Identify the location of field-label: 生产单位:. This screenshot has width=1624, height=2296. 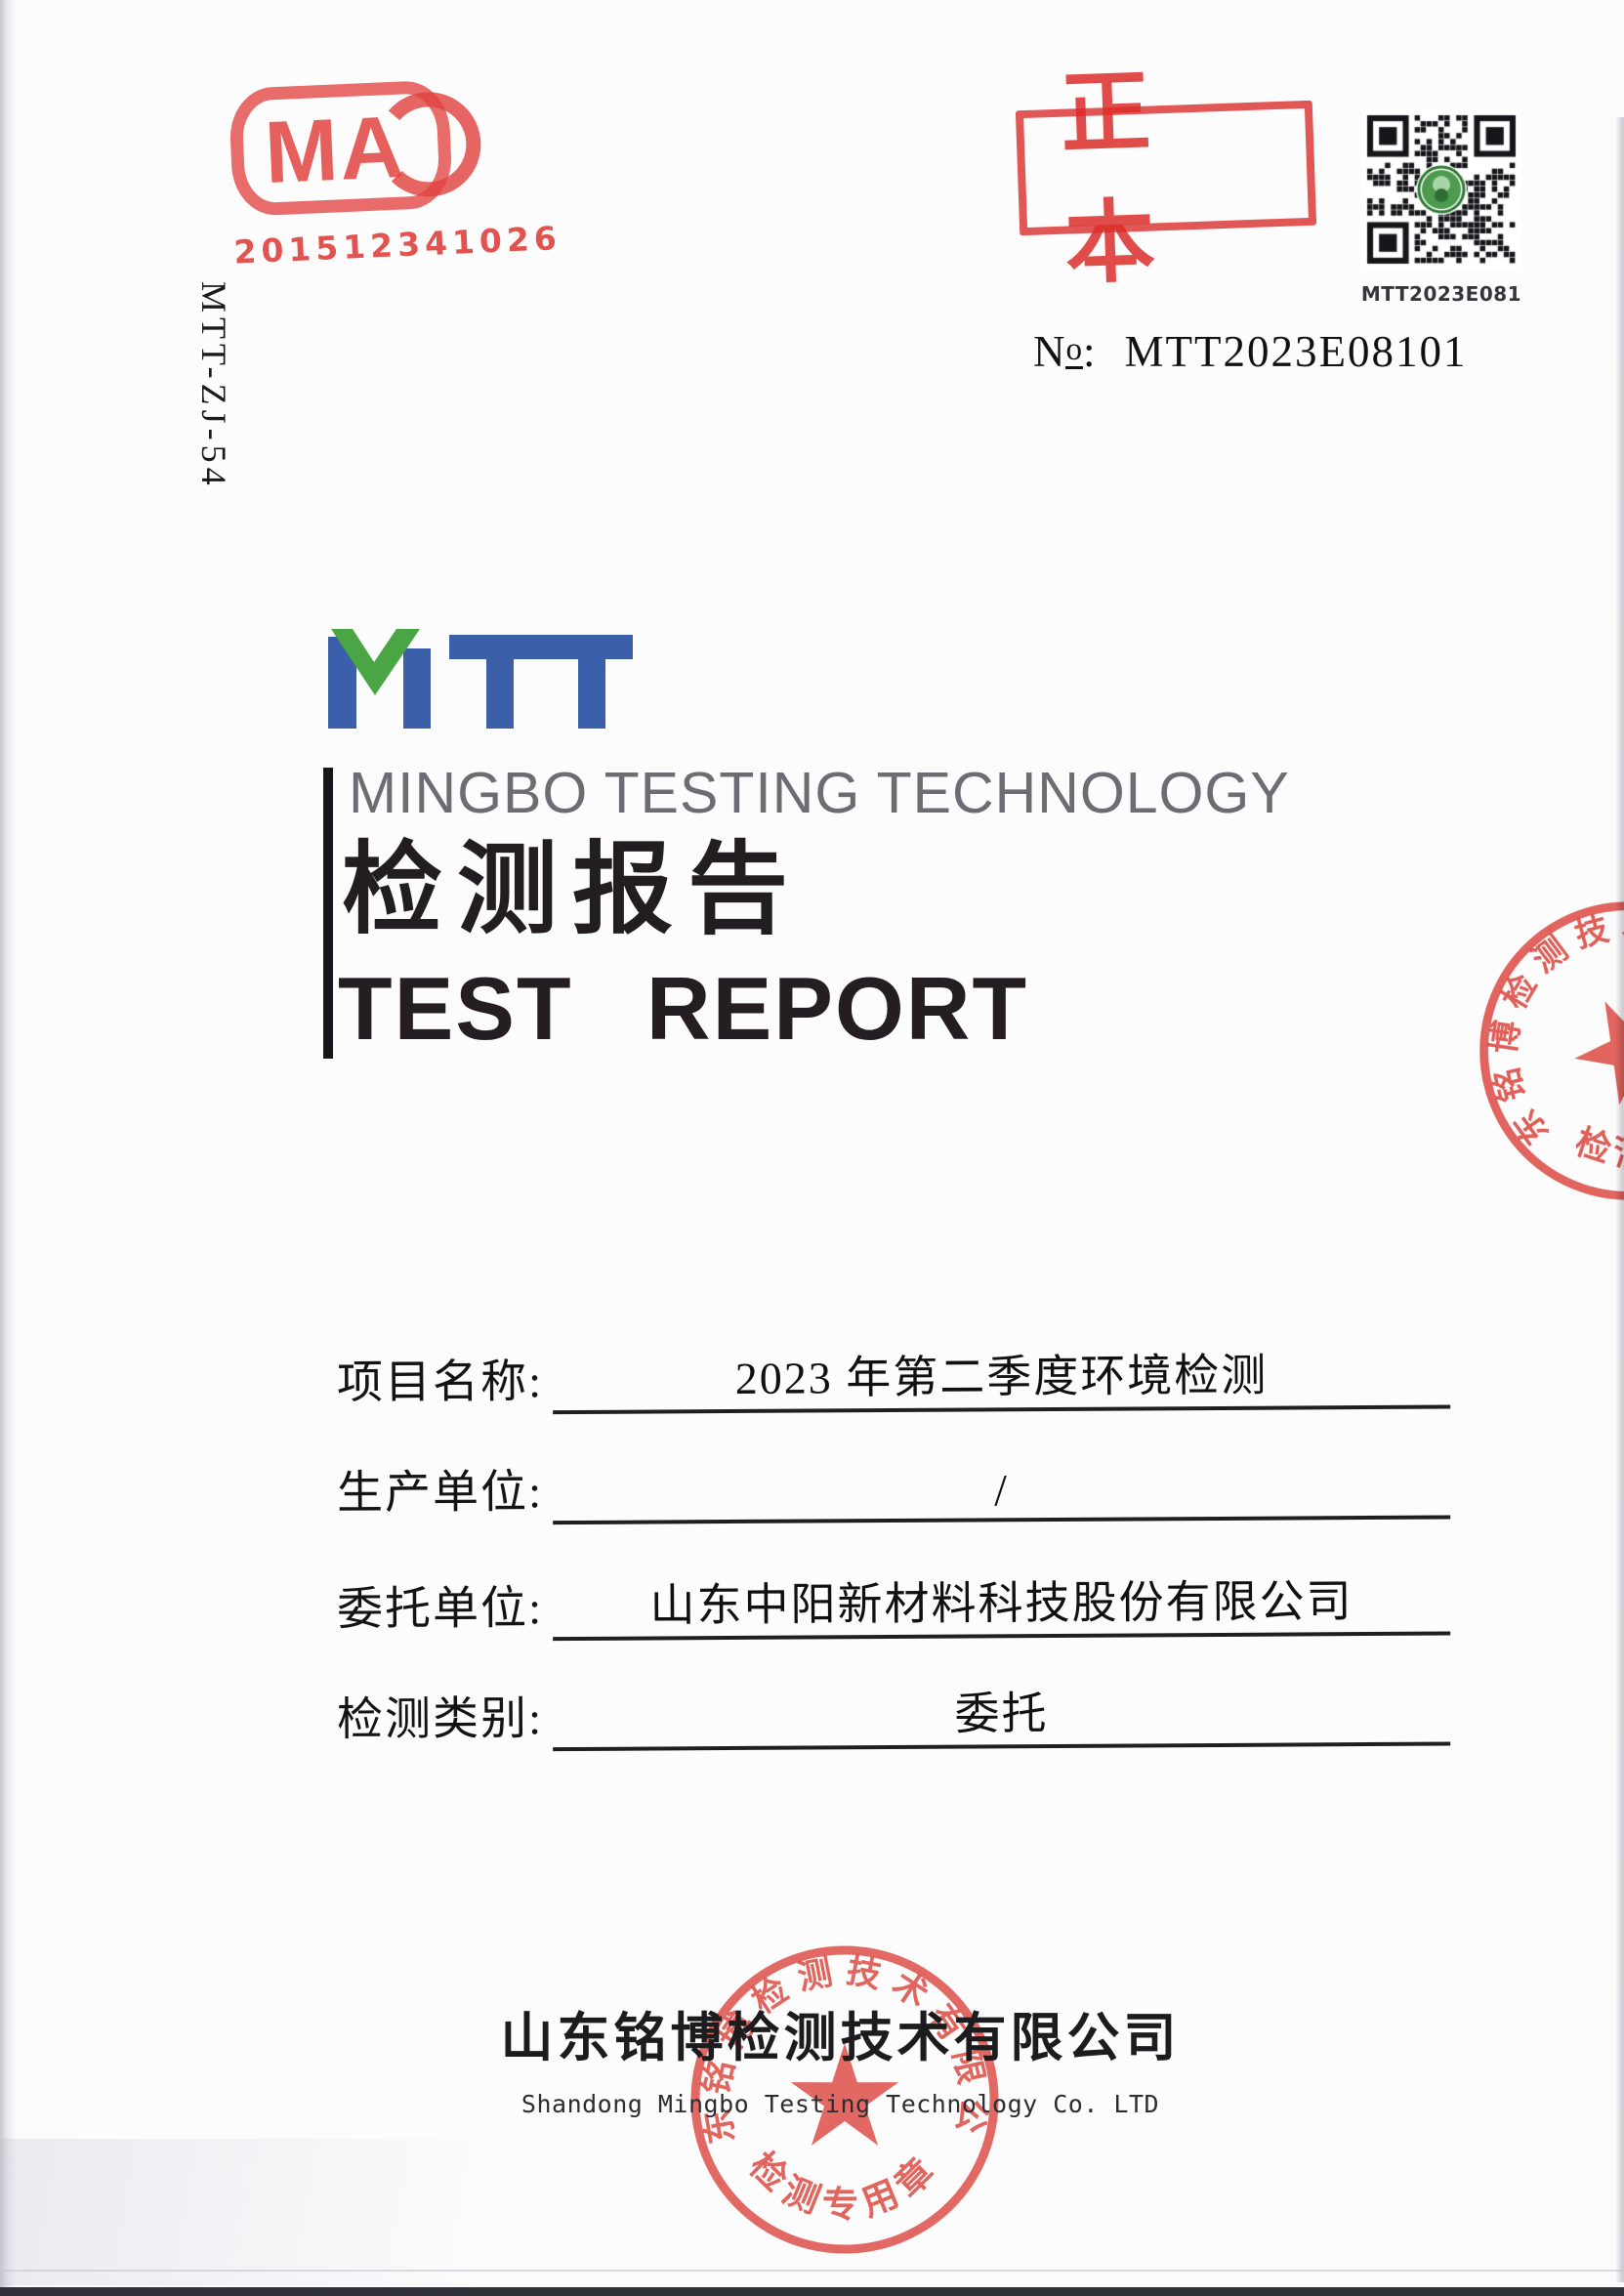
(440, 1493).